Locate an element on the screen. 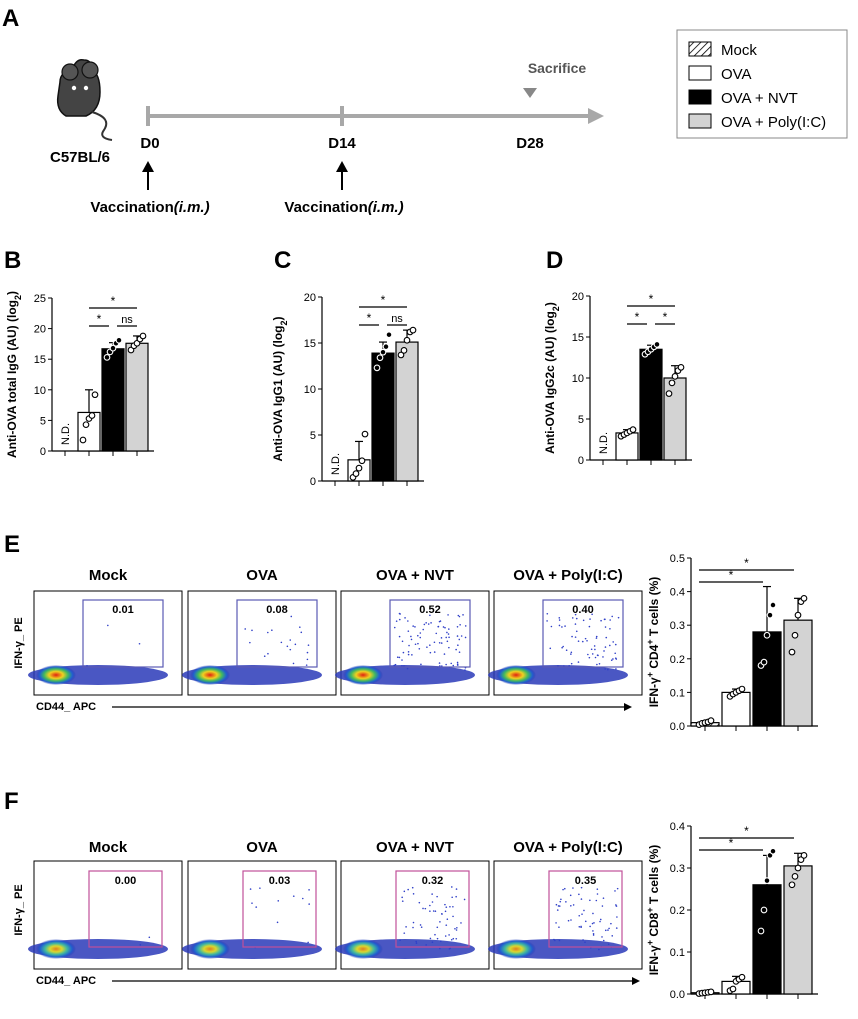 This screenshot has width=858, height=1019. flow-plot-title: Mock is located at coordinates (108, 847).